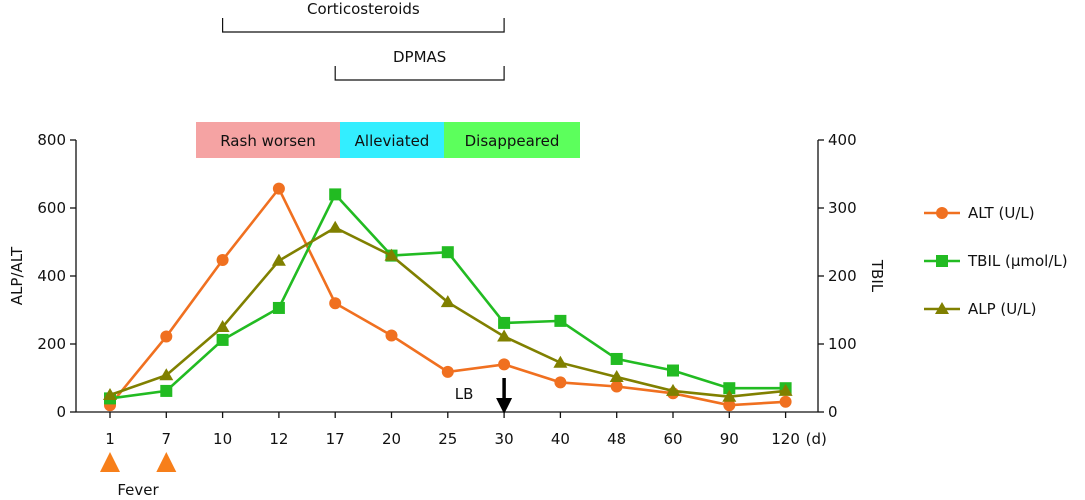 The width and height of the screenshot is (1085, 500). Describe the element at coordinates (419, 57) in the screenshot. I see `bracket-label-dpmas: DPMAS` at that location.